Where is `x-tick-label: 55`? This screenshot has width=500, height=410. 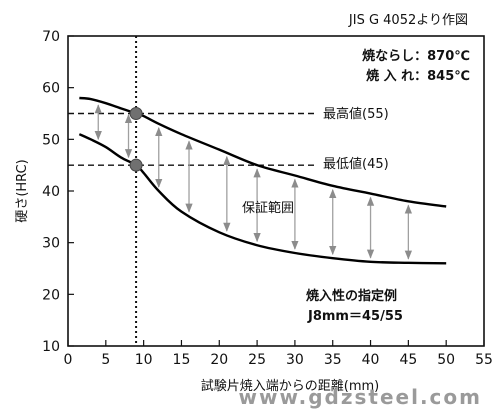
x-tick-label: 55 is located at coordinates (484, 360).